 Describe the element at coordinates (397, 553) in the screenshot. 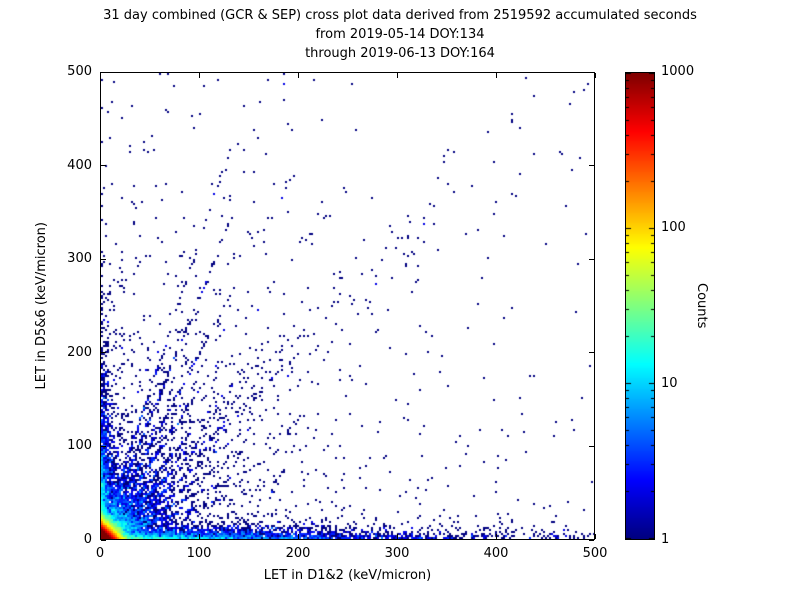

I see `x-tick-label: 300` at that location.